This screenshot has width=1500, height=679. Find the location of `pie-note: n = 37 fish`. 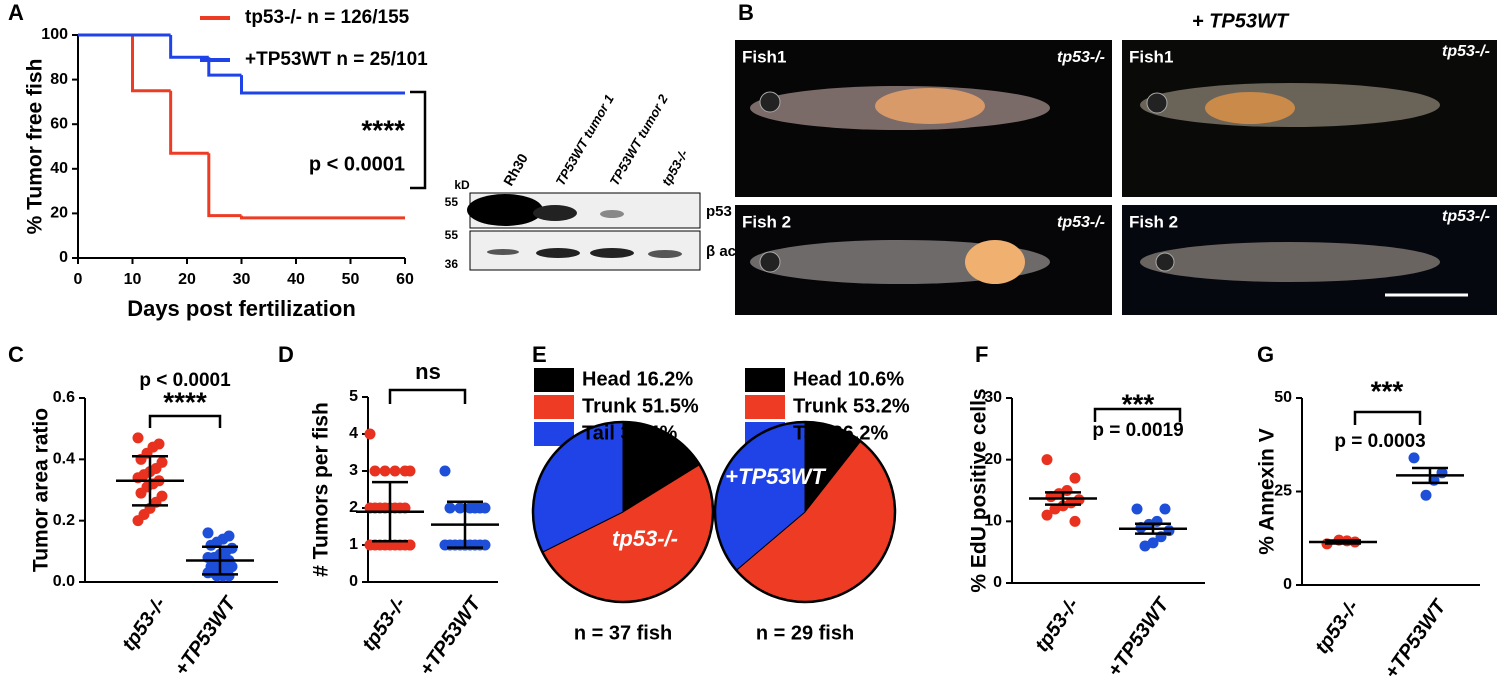

pie-note: n = 37 fish is located at coordinates (623, 633).